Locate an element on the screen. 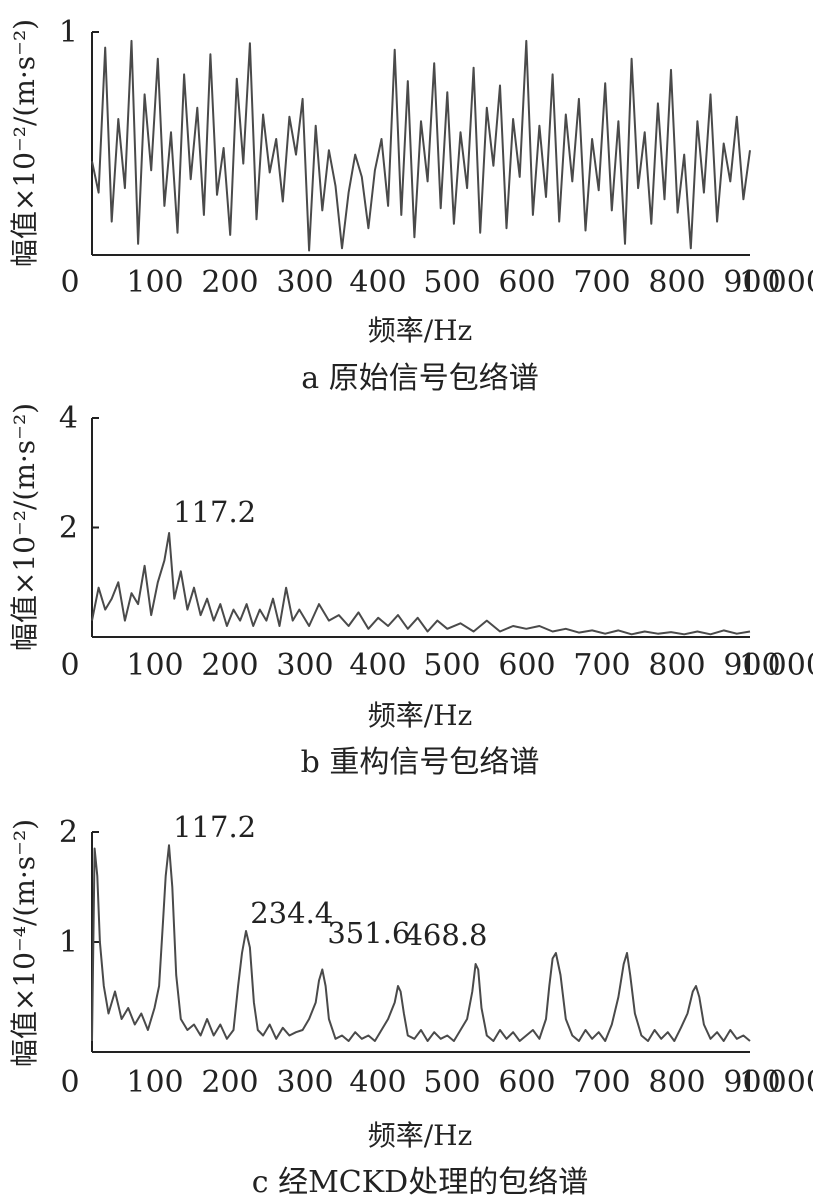 This screenshot has width=813, height=1200. chart-caption: c 经MCKD处理的包络谱 is located at coordinates (420, 1182).